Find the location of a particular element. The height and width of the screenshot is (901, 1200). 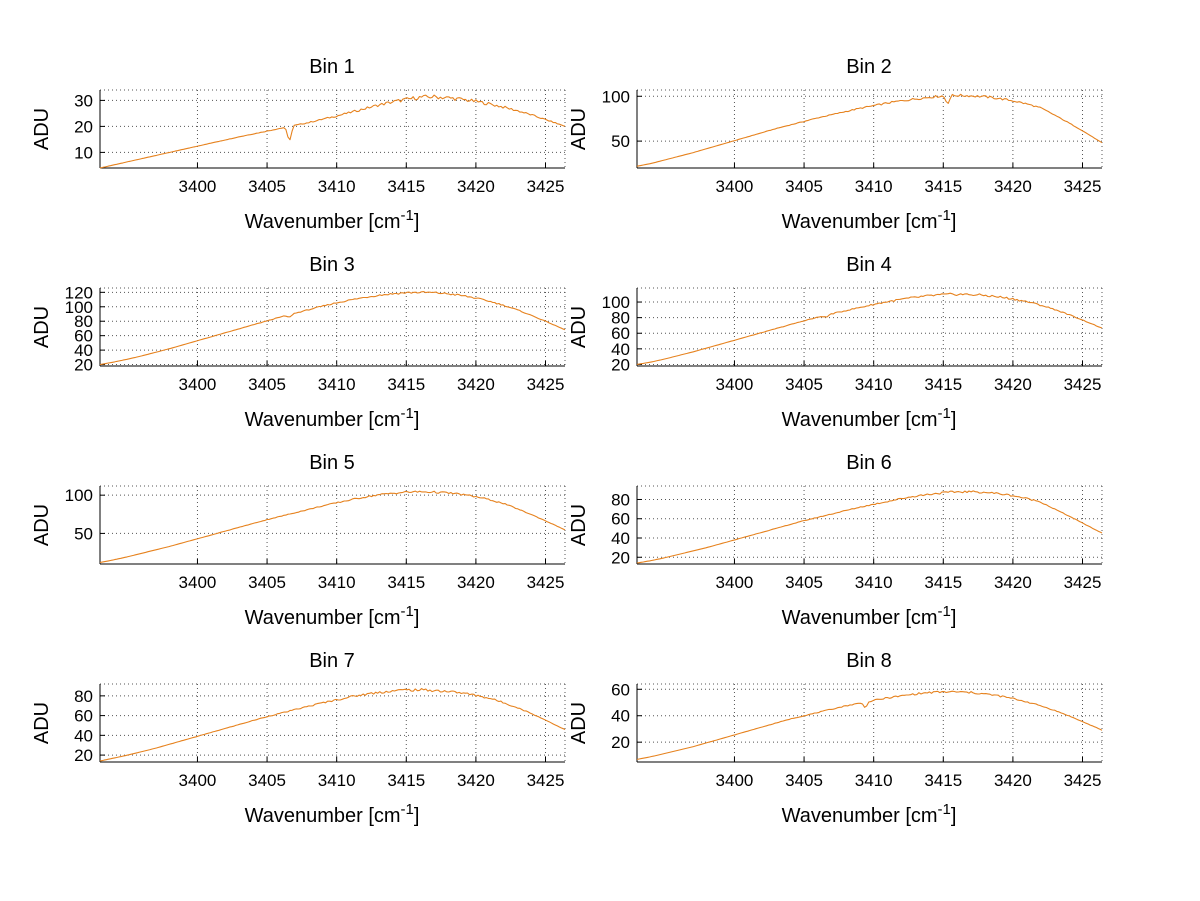

subplot-title: Bin 6 is located at coordinates (869, 463).